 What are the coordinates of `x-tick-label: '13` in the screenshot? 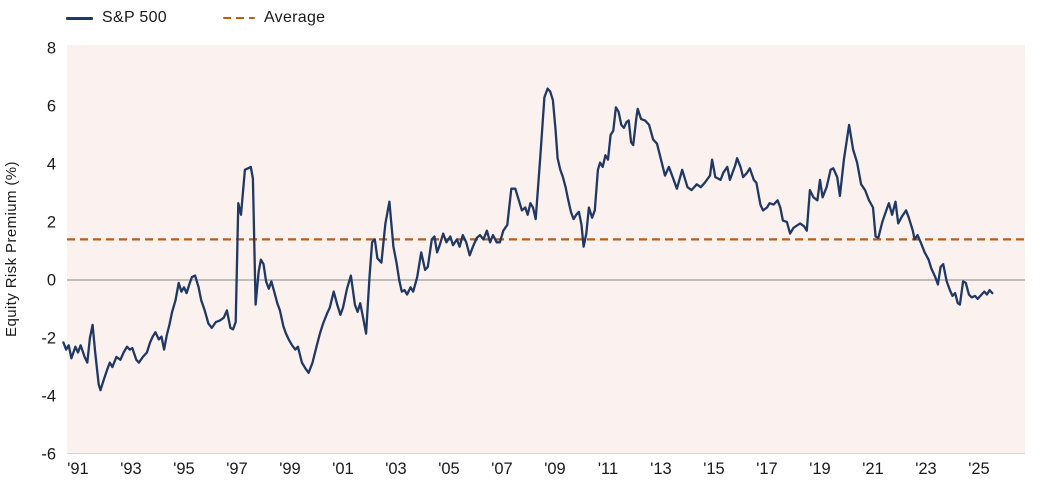 It's located at (661, 469).